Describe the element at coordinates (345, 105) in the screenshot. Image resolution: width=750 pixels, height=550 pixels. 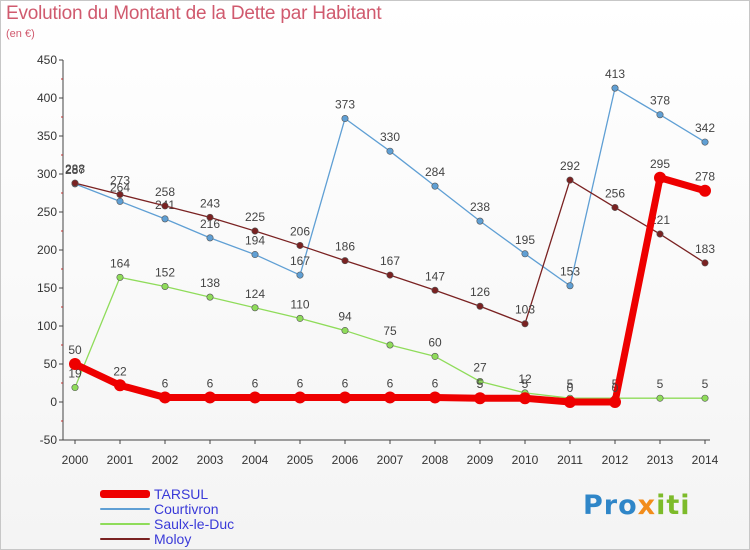
I see `data-label: 373` at that location.